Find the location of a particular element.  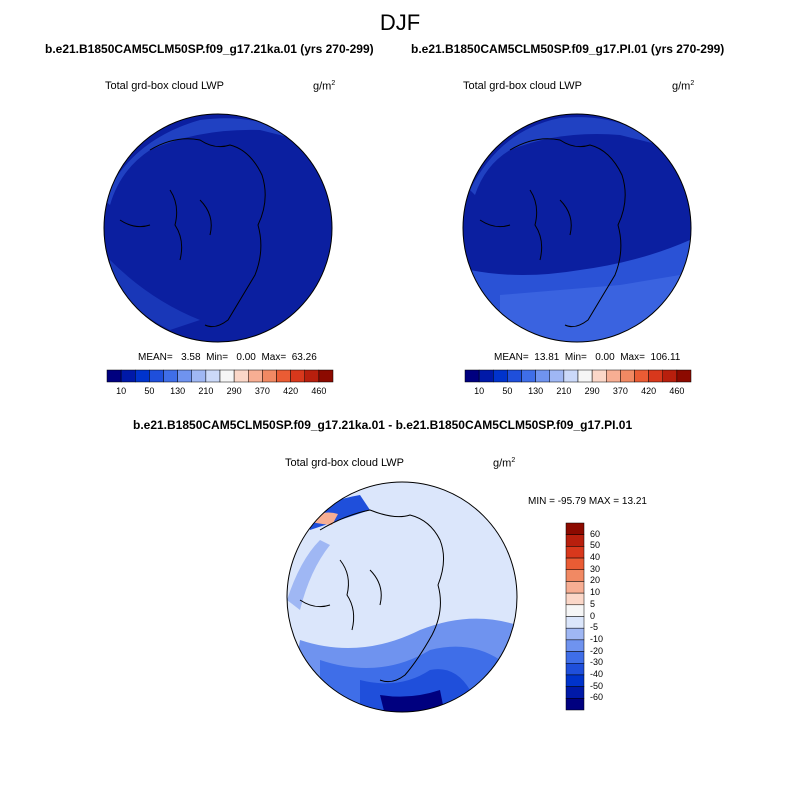

panel-left-variable: Total grd-box cloud LWP is located at coordinates (165, 86).